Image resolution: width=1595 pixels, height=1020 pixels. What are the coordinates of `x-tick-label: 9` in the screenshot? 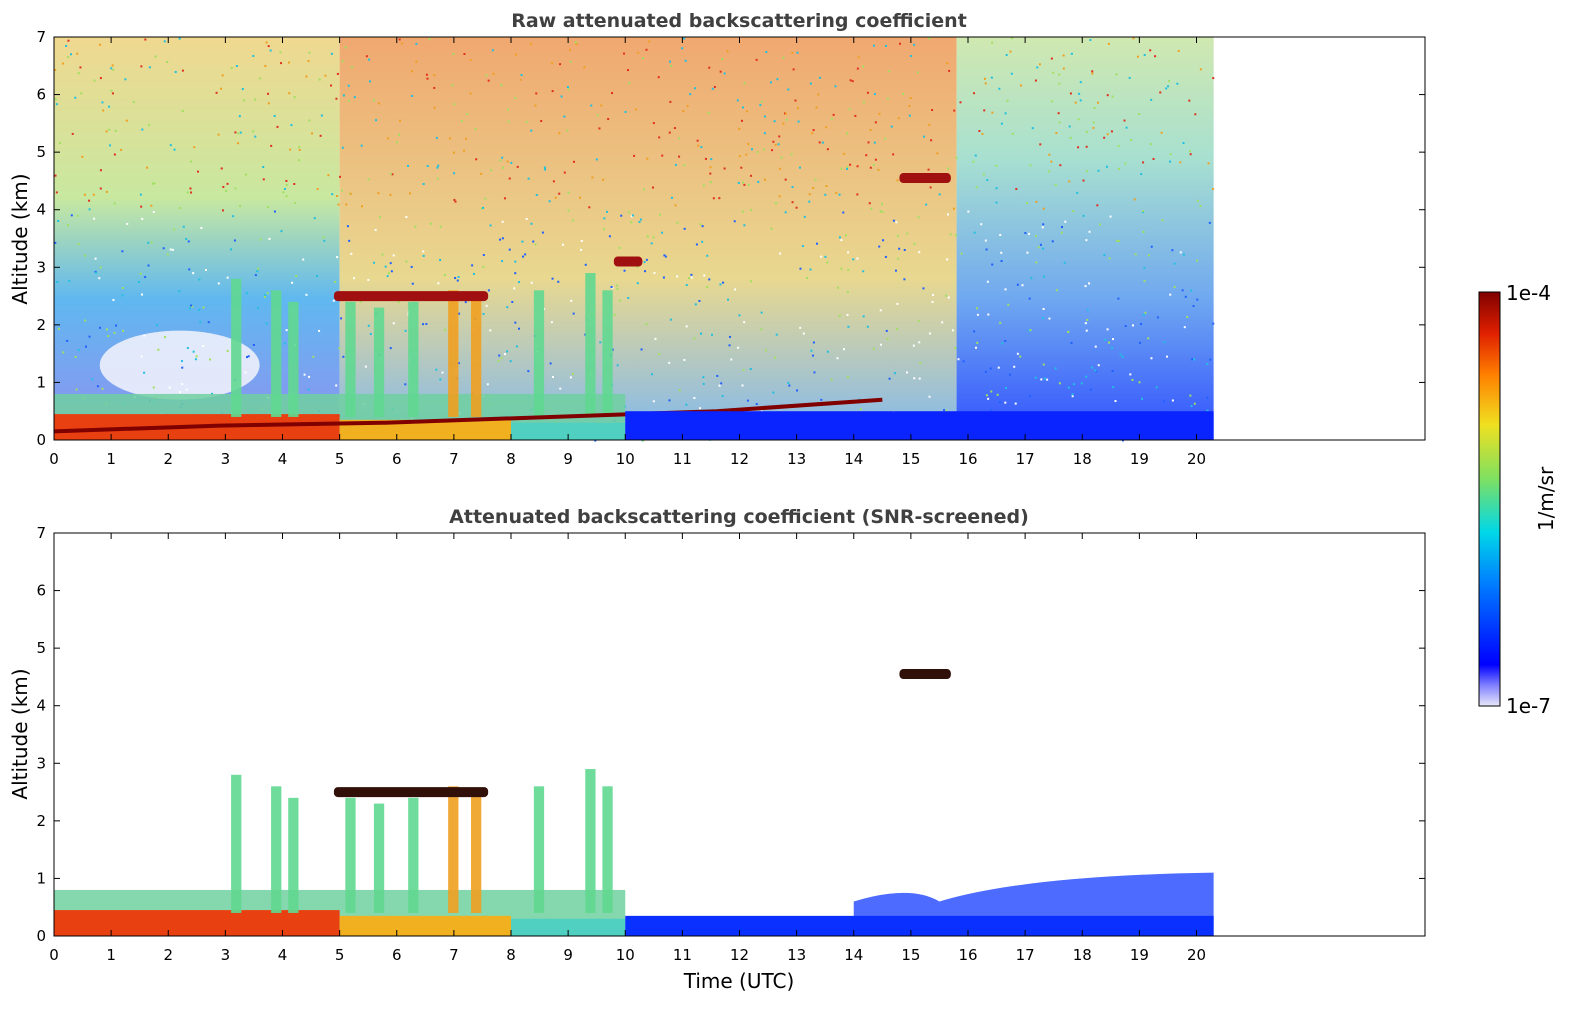 It's located at (568, 955).